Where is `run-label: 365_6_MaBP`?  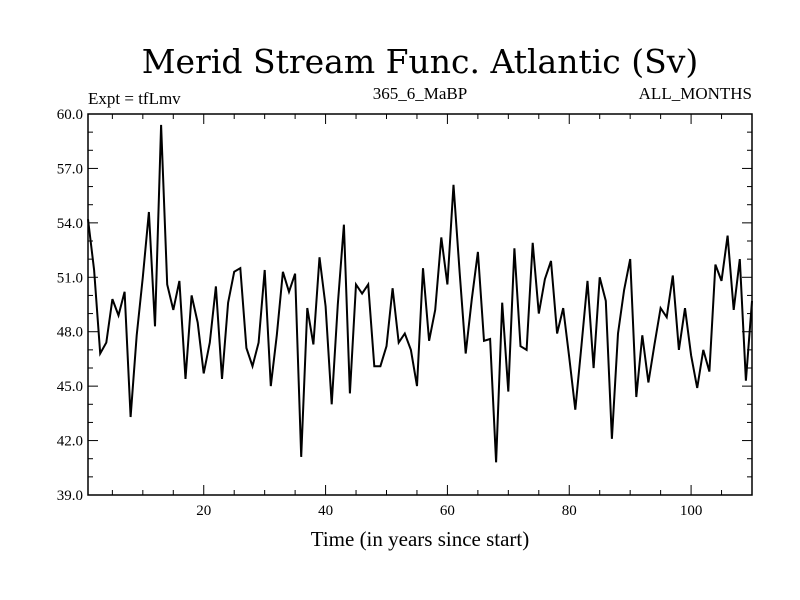 run-label: 365_6_MaBP is located at coordinates (420, 93).